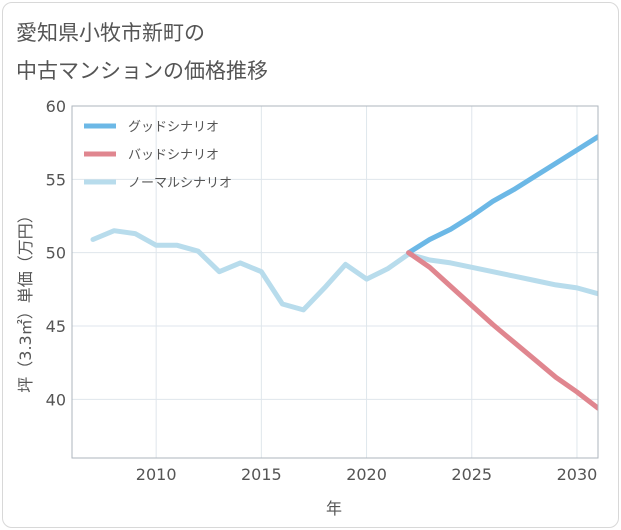 The width and height of the screenshot is (621, 530). Describe the element at coordinates (56, 179) in the screenshot. I see `y-tick-label: 55` at that location.